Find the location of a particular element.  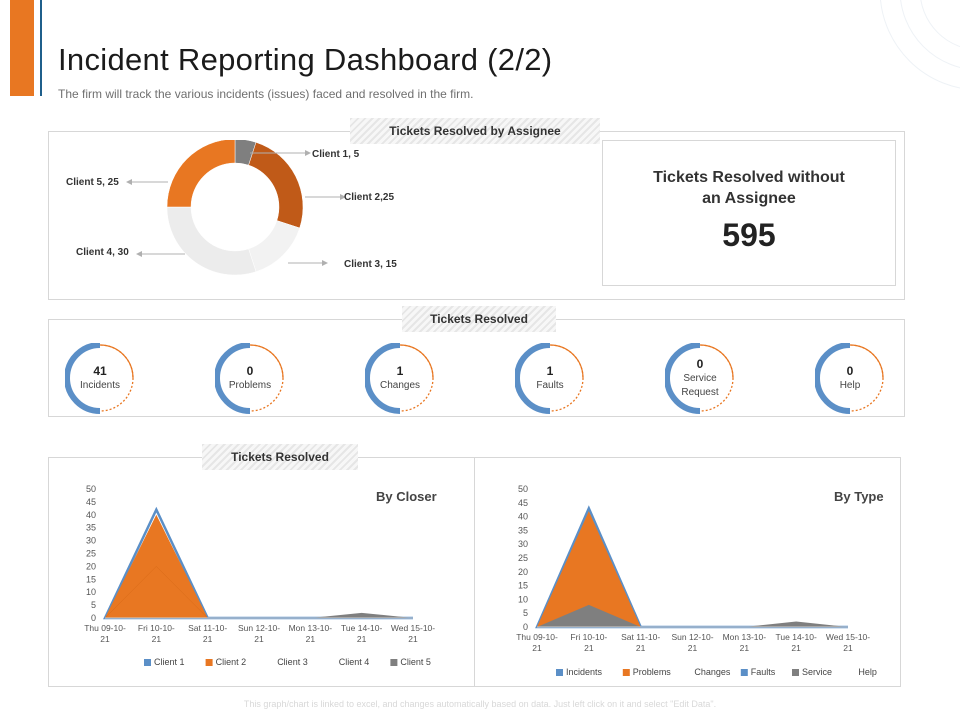

kpi-help: 0 Help is located at coordinates (855, 383).